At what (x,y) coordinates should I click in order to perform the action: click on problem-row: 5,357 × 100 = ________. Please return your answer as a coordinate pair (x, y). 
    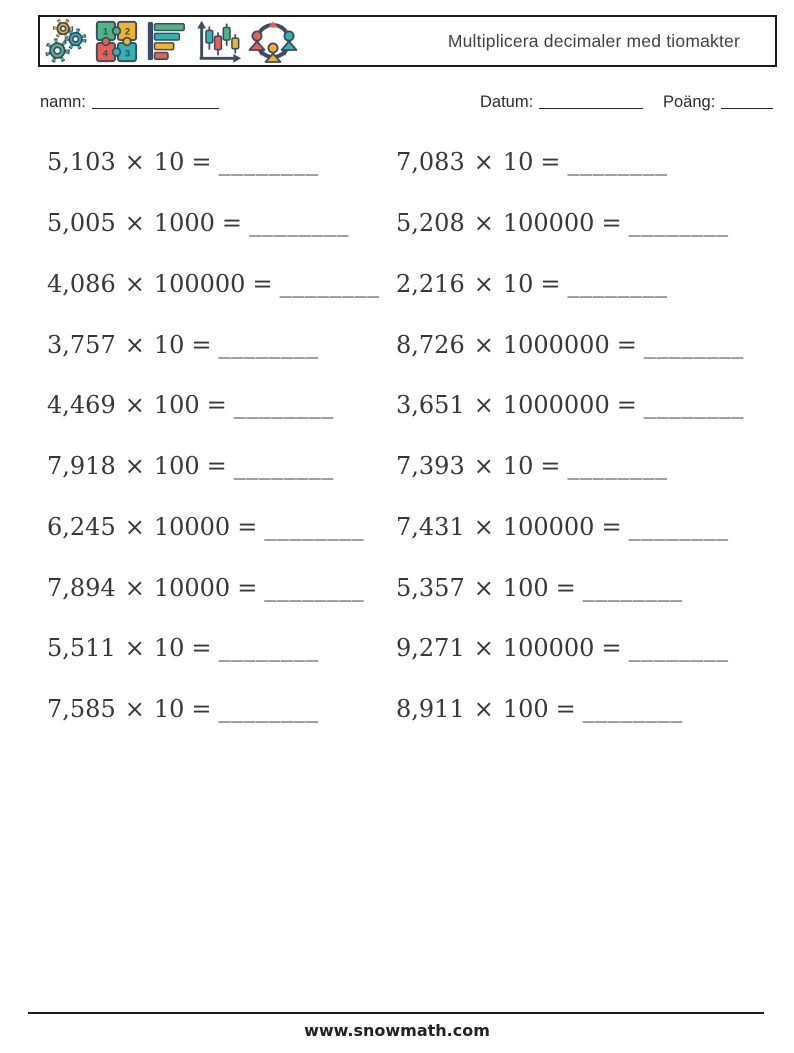
    Looking at the image, I should click on (570, 587).